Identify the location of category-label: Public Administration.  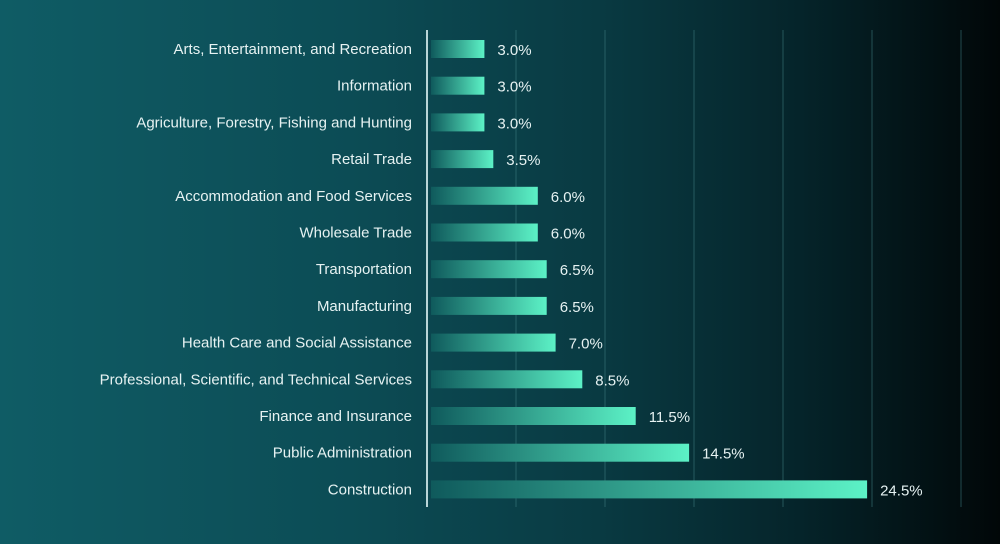
(342, 453).